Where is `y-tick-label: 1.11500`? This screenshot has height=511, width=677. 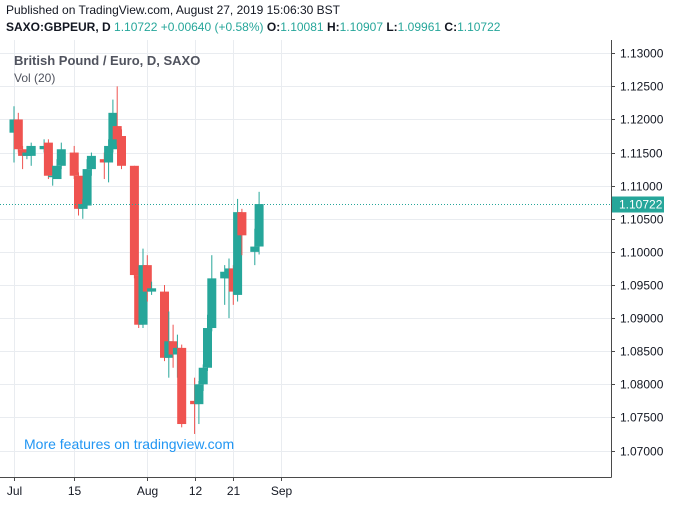 y-tick-label: 1.11500 is located at coordinates (641, 154).